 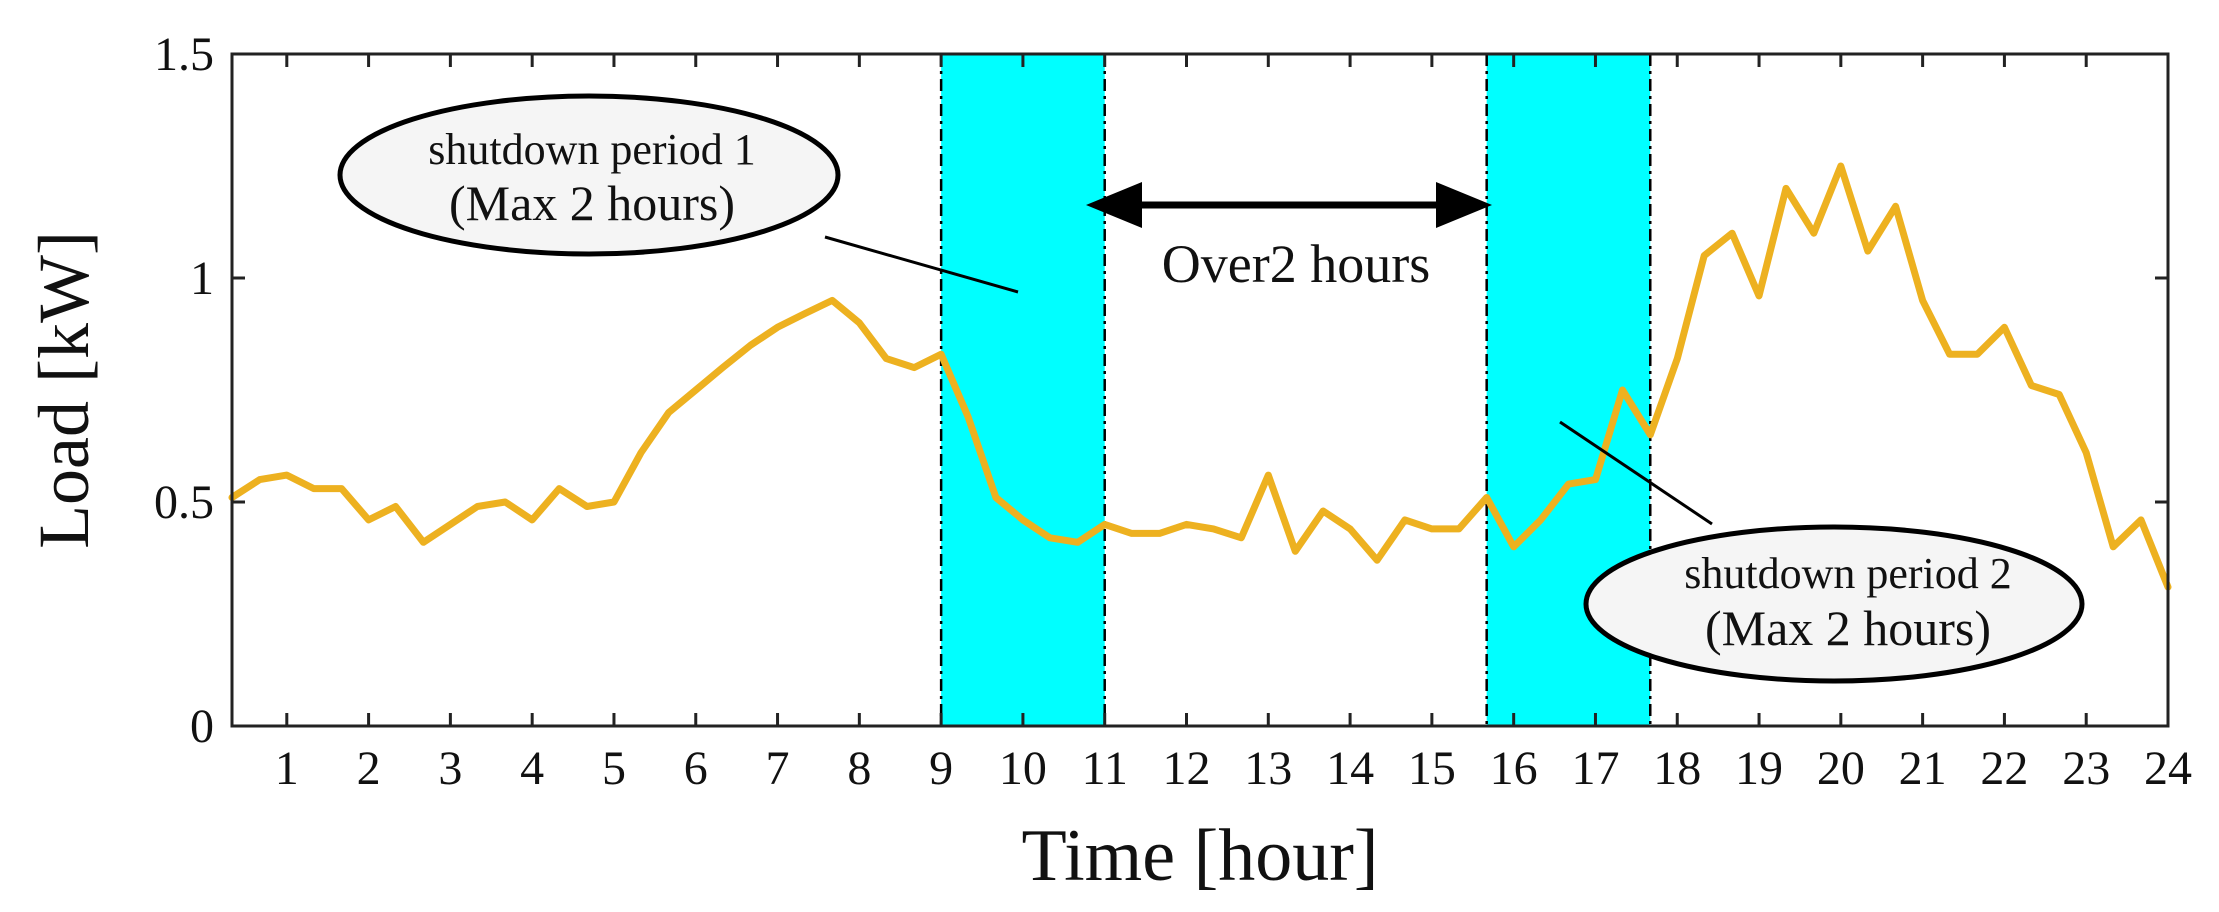 I want to click on period1-bubble, so click(x=589, y=175).